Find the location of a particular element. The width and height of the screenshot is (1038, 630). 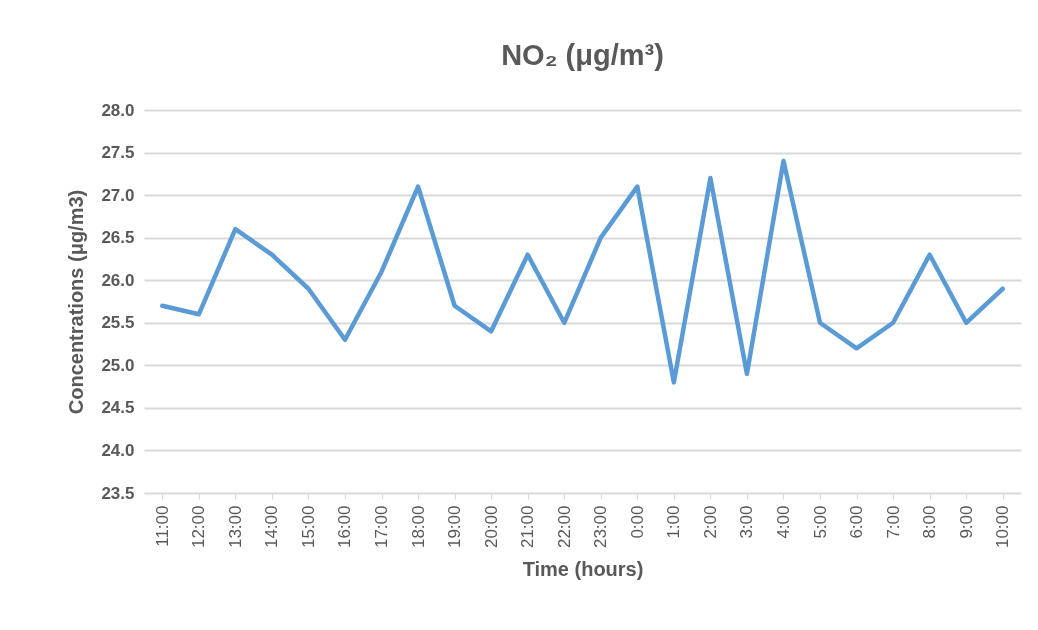

x-tick-label: 18:00 is located at coordinates (418, 527).